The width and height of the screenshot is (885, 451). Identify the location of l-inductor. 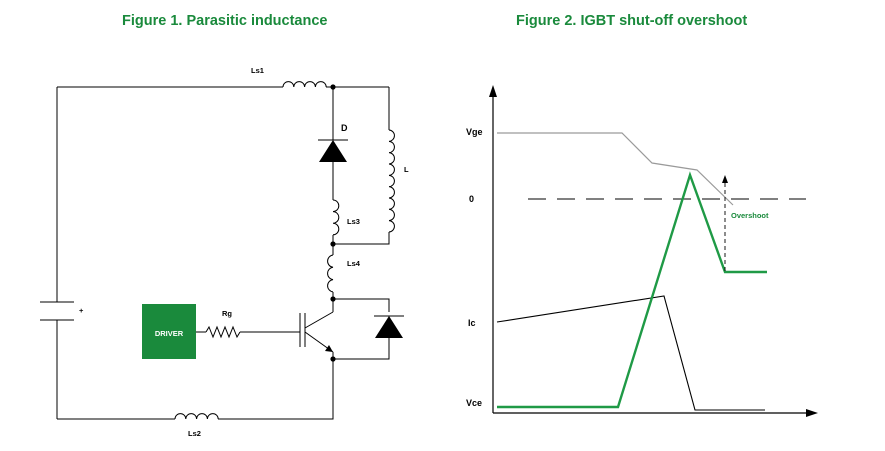
(391, 181).